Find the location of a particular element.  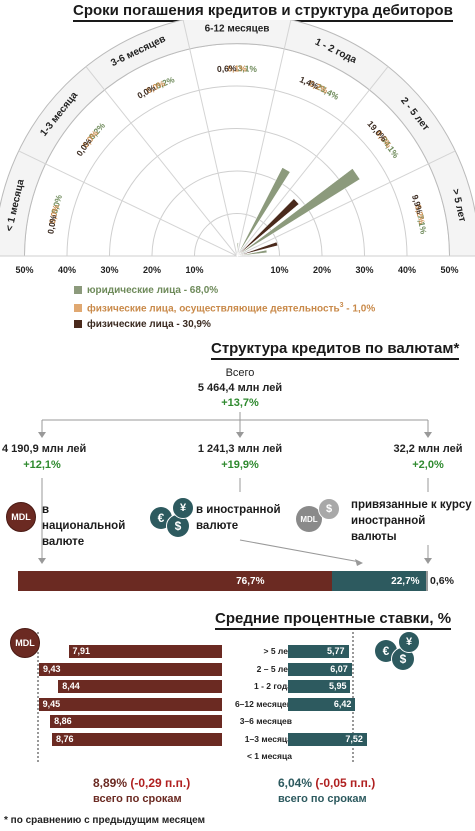

share-bar-segment is located at coordinates (426, 581).